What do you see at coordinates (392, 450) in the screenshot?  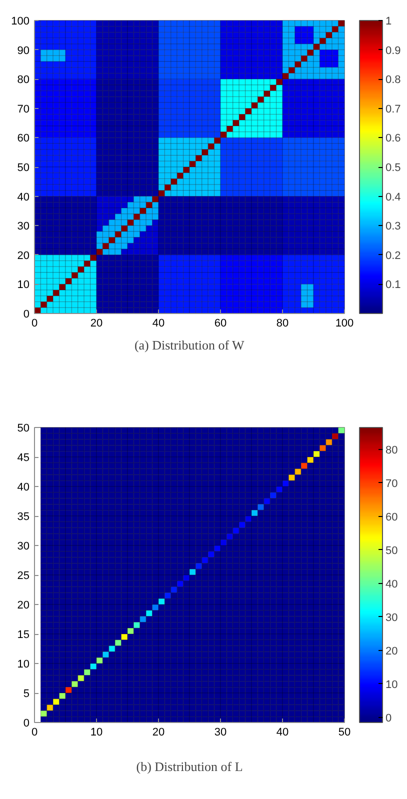 I see `color-bar-label: 80` at bounding box center [392, 450].